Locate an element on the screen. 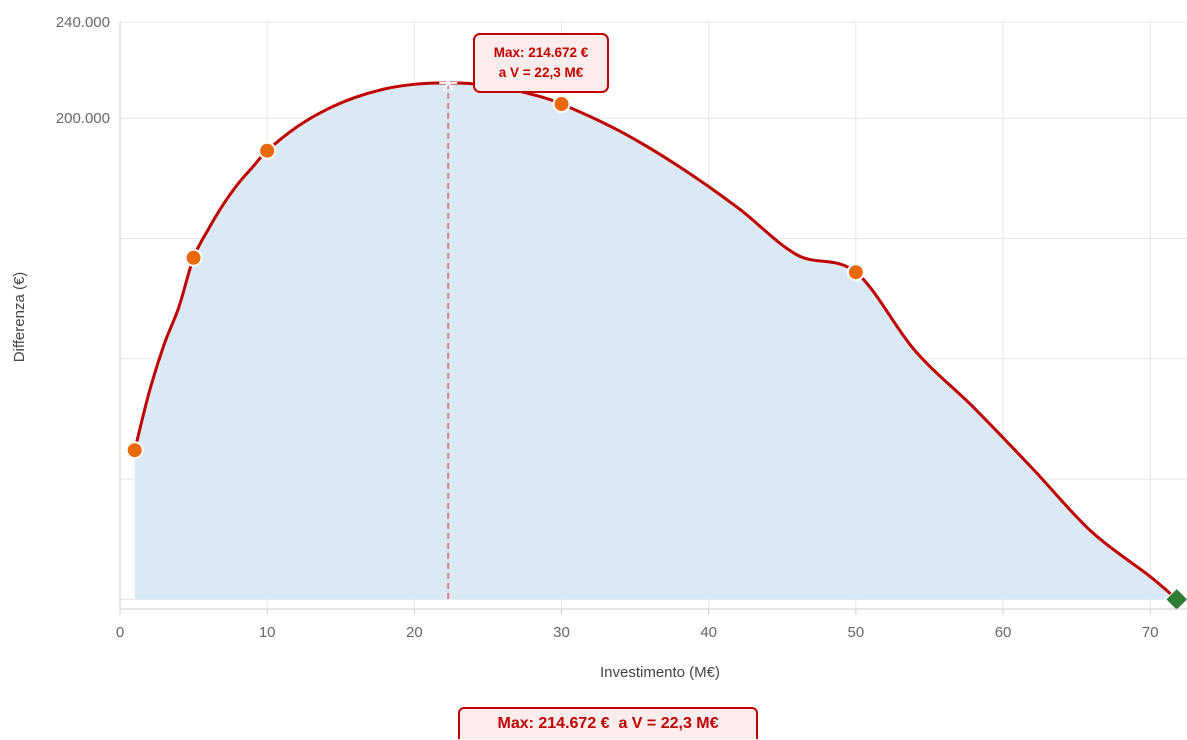  x-tick-label: 70 is located at coordinates (1150, 632).